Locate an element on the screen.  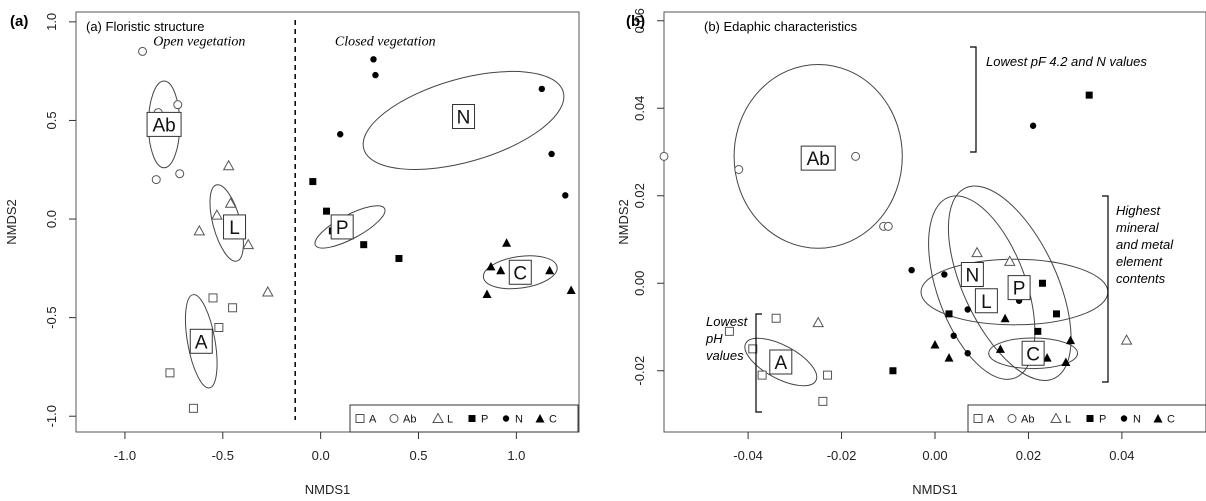
annotation-lowest-ph-line: pH is located at coordinates (714, 338).